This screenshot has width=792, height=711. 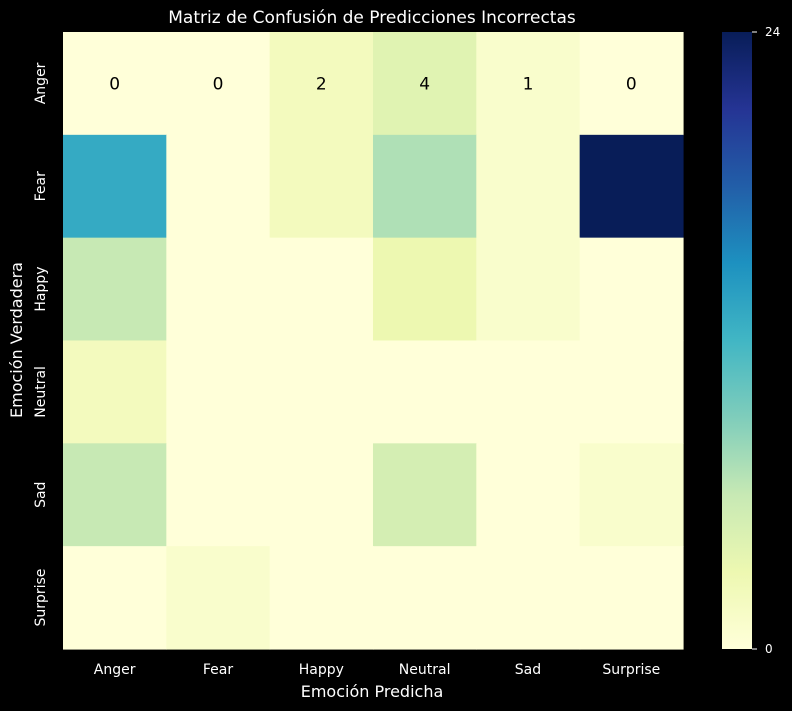 I want to click on y-tick-label: Surprise, so click(x=41, y=598).